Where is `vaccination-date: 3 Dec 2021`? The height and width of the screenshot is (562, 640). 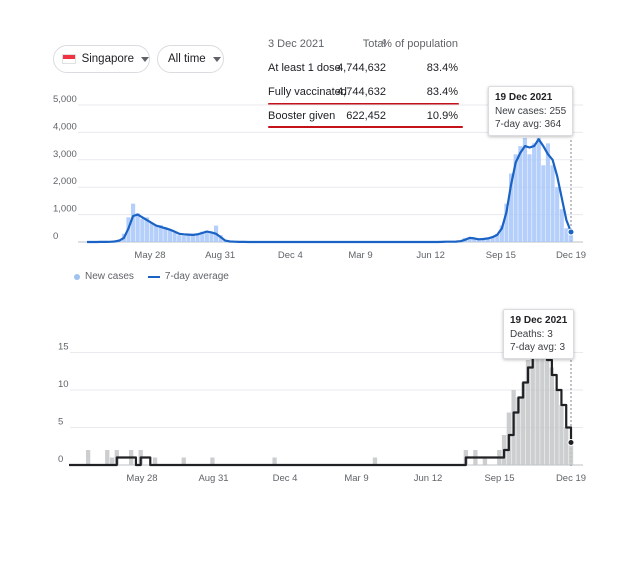
vaccination-date: 3 Dec 2021 is located at coordinates (296, 44).